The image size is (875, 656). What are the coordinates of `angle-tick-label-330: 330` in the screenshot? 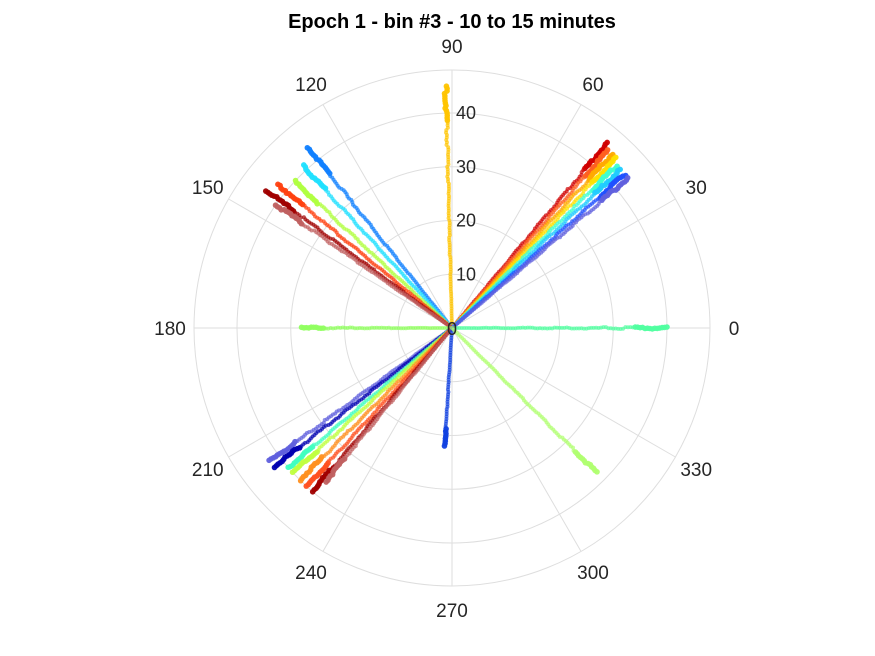 It's located at (696, 470).